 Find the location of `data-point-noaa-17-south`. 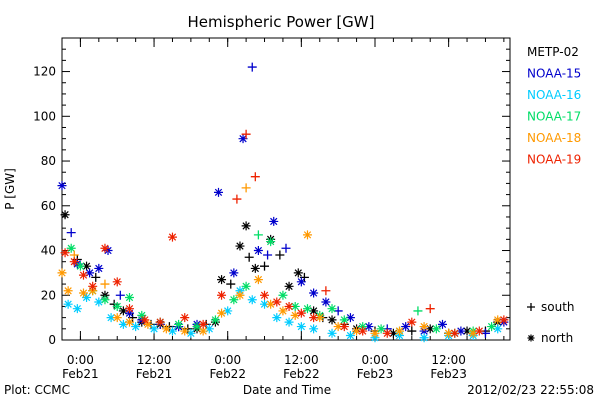

data-point-noaa-17-south is located at coordinates (418, 311).